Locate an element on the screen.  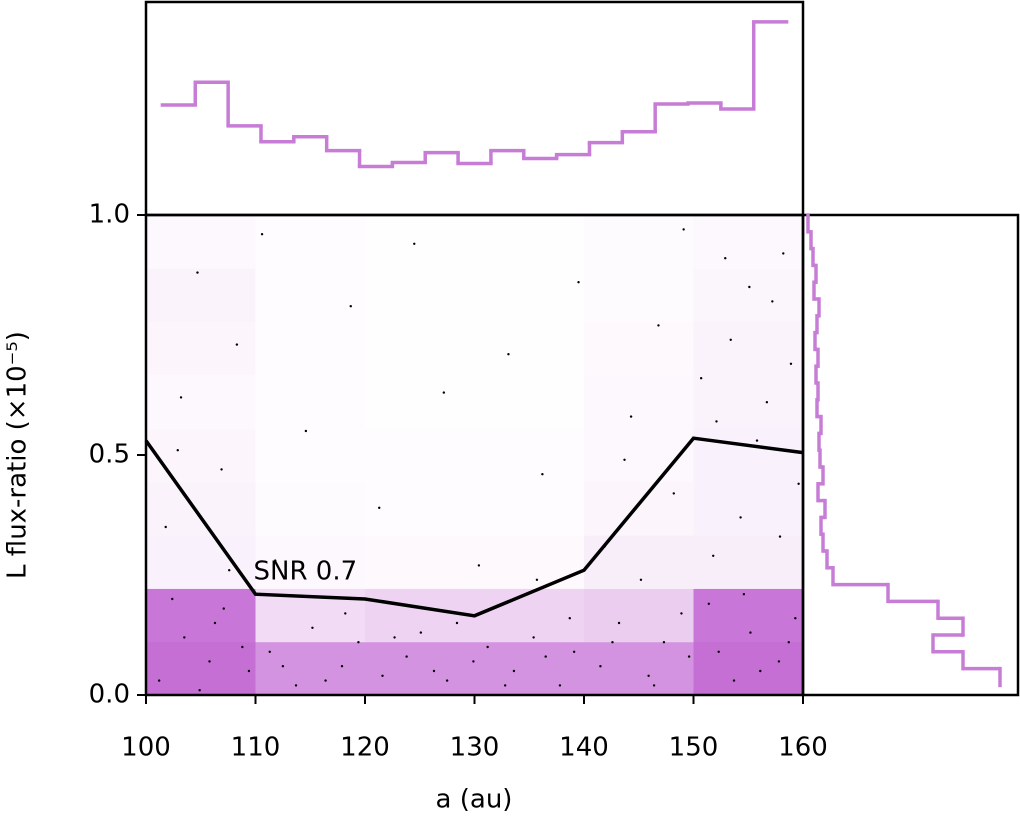
x-tick-label: 160 is located at coordinates (803, 748).